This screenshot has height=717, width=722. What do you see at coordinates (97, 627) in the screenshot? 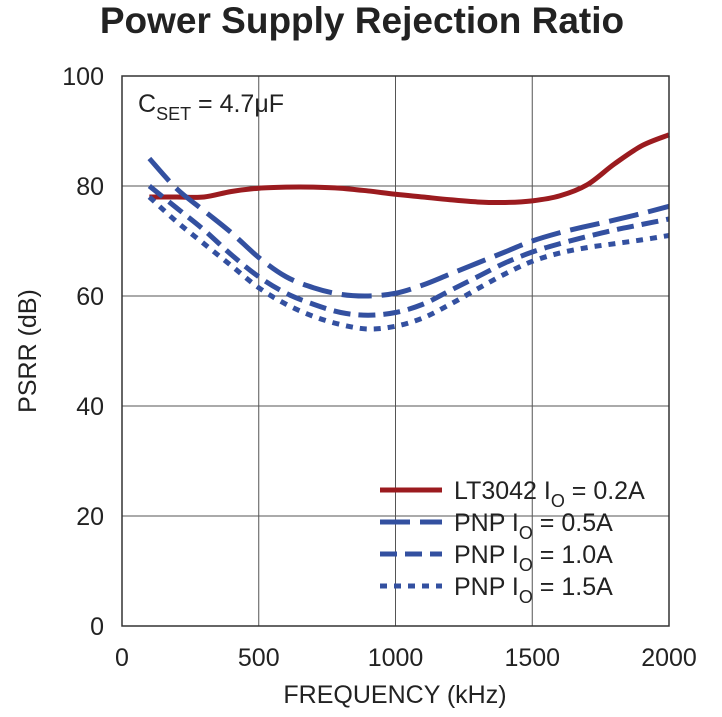
I see `y-tick-label: 0` at bounding box center [97, 627].